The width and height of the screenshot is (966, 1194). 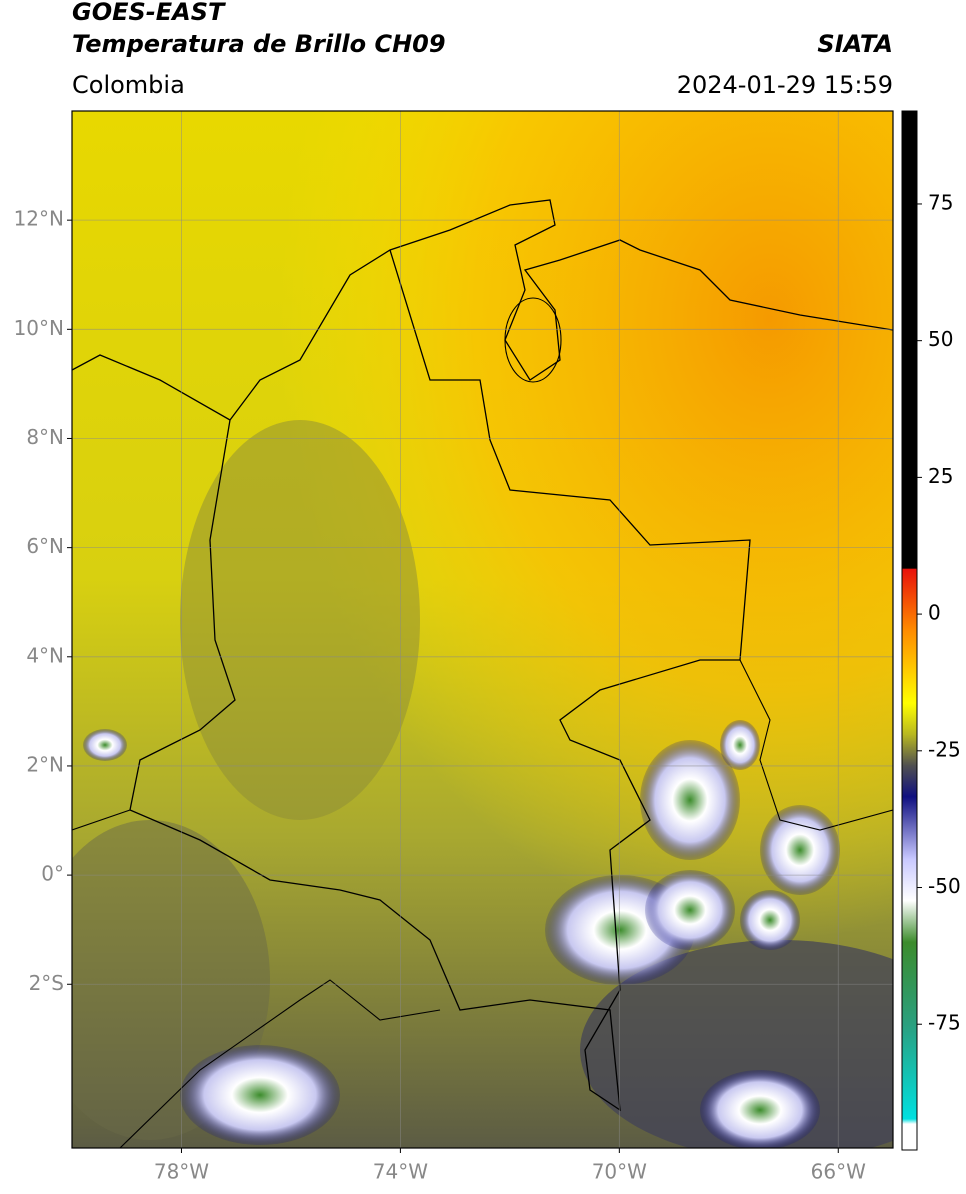 What do you see at coordinates (940, 476) in the screenshot?
I see `colorbar-tick-label: 25` at bounding box center [940, 476].